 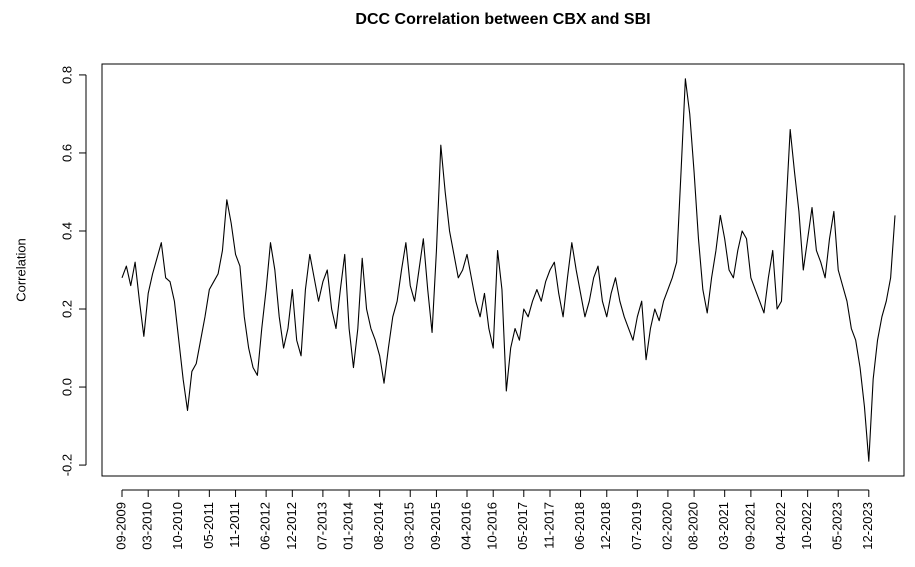 What do you see at coordinates (693, 526) in the screenshot?
I see `x-tick-label: 08-2020` at bounding box center [693, 526].